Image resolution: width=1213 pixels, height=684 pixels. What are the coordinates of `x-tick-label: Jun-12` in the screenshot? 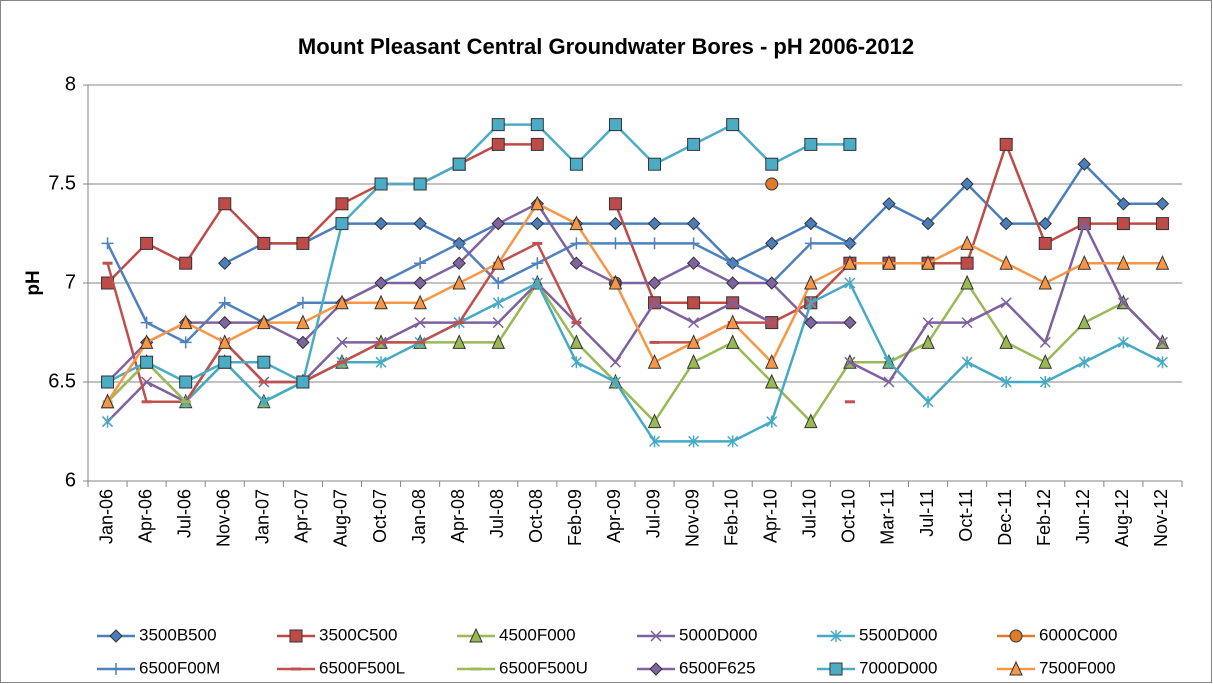 It's located at (1083, 516).